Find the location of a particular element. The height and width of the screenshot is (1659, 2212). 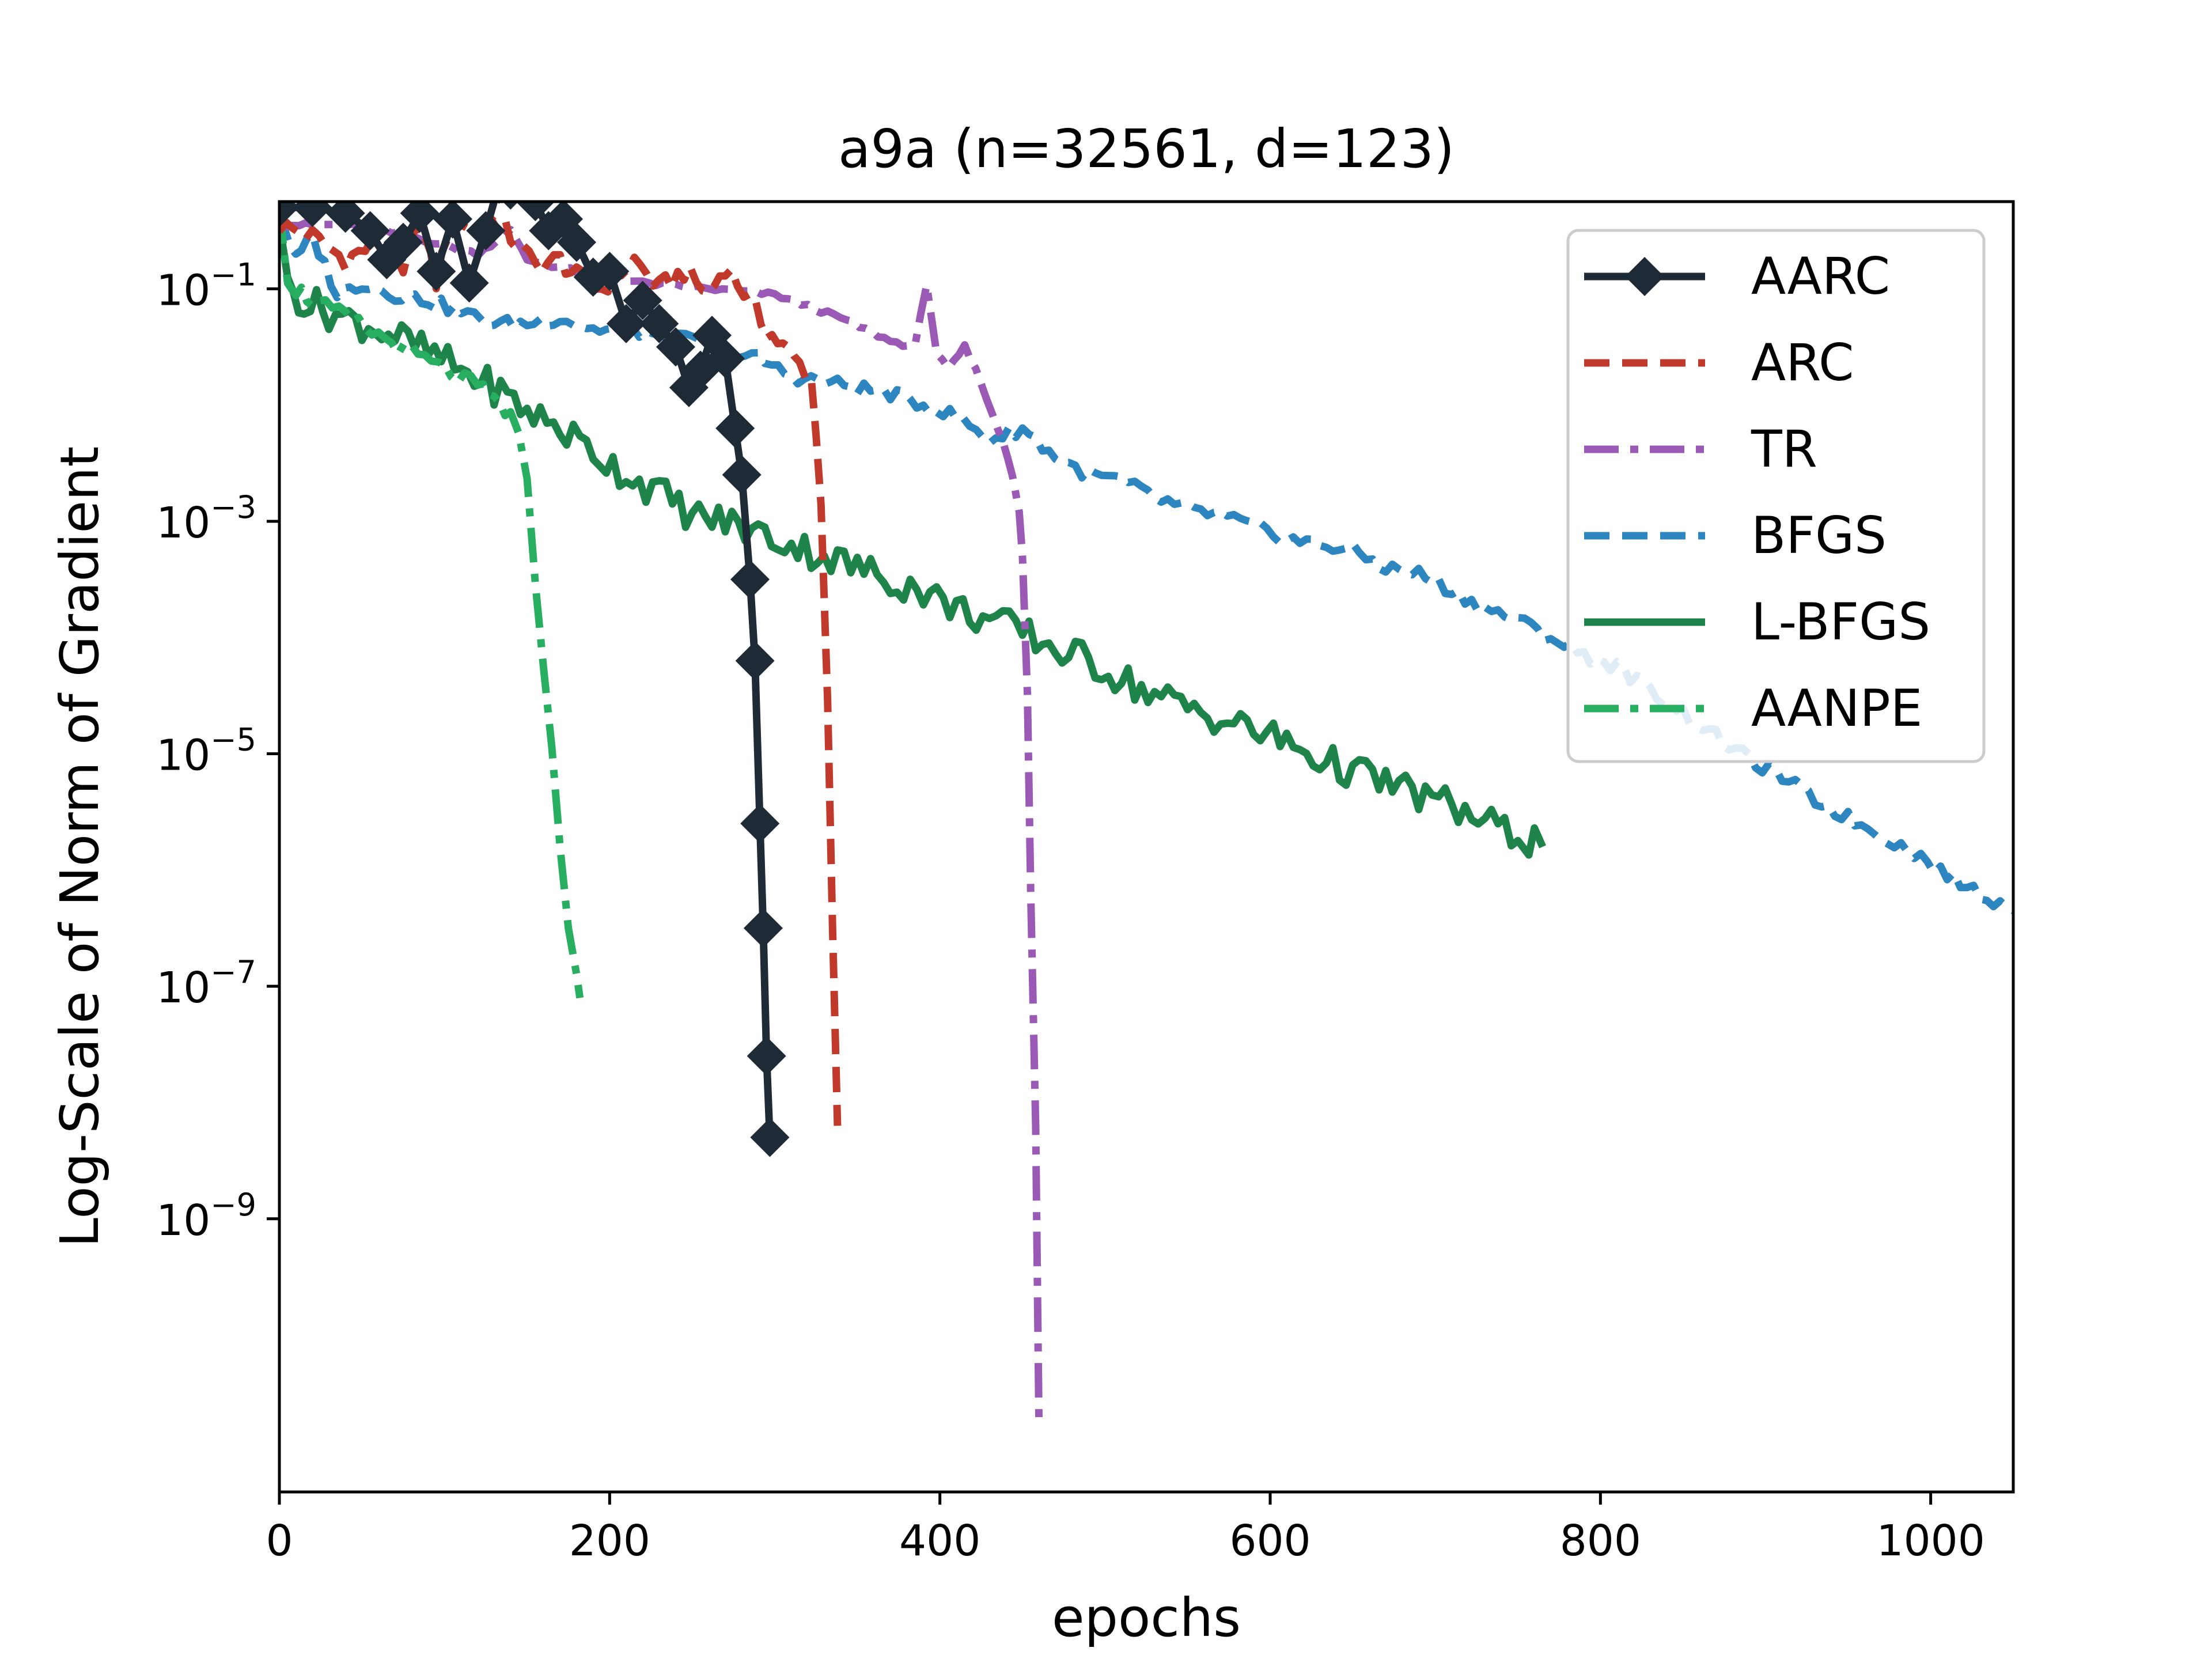

legend-label-l-bfgs: L-BFGS is located at coordinates (1840, 622).